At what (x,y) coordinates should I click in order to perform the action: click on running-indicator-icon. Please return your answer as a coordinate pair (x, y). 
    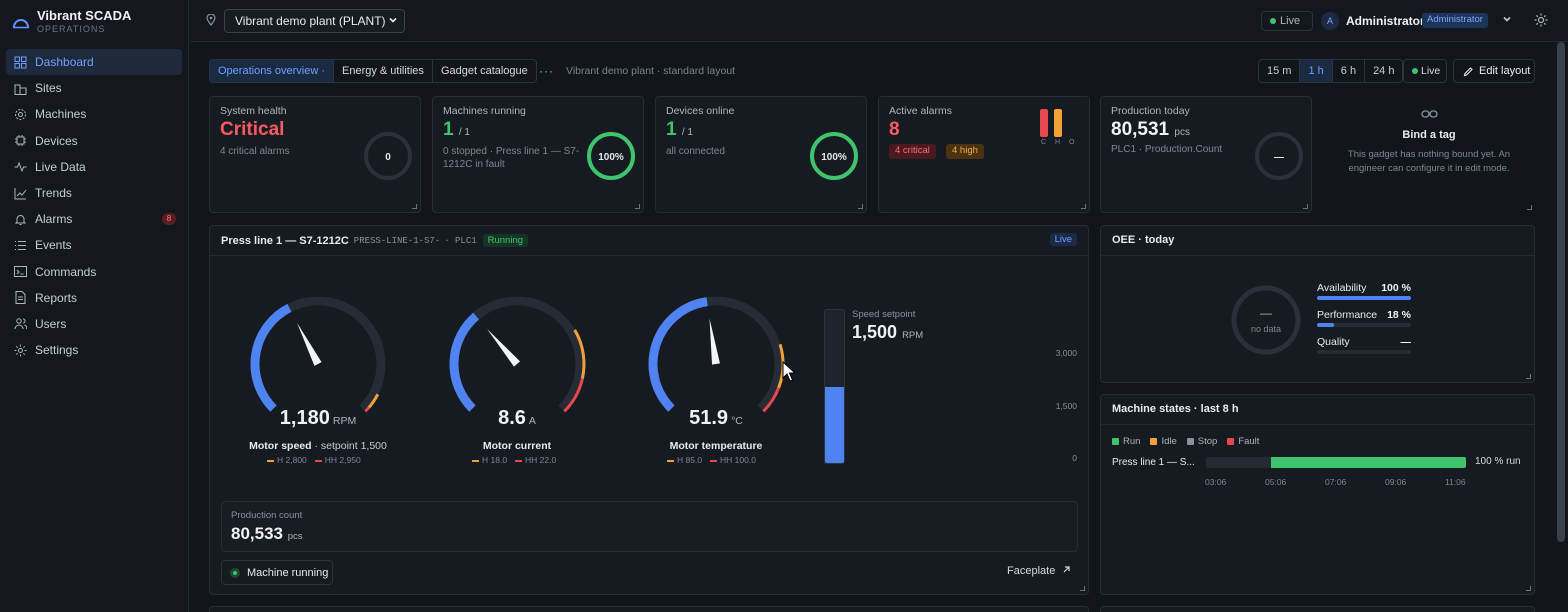
    Looking at the image, I should click on (235, 573).